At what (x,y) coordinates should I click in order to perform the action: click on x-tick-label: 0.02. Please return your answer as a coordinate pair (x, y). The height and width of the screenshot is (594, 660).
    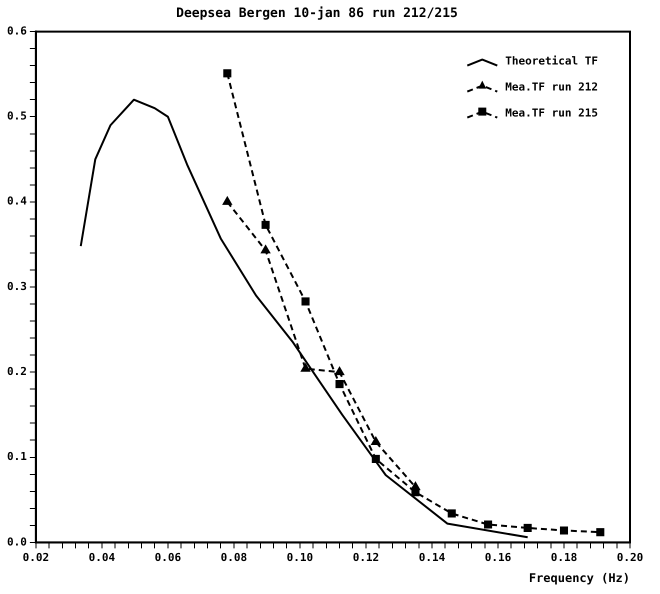
    Looking at the image, I should click on (36, 557).